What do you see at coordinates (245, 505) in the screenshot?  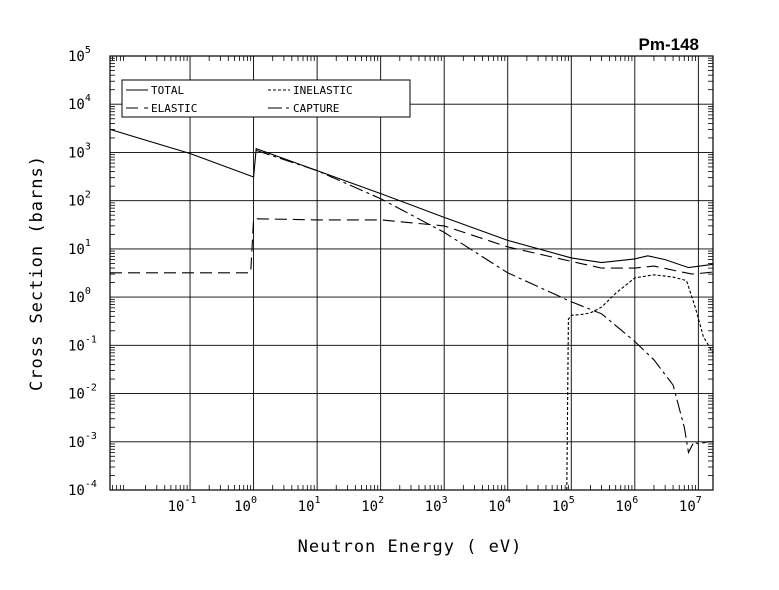 I see `x-tick-label: 10⁰` at bounding box center [245, 505].